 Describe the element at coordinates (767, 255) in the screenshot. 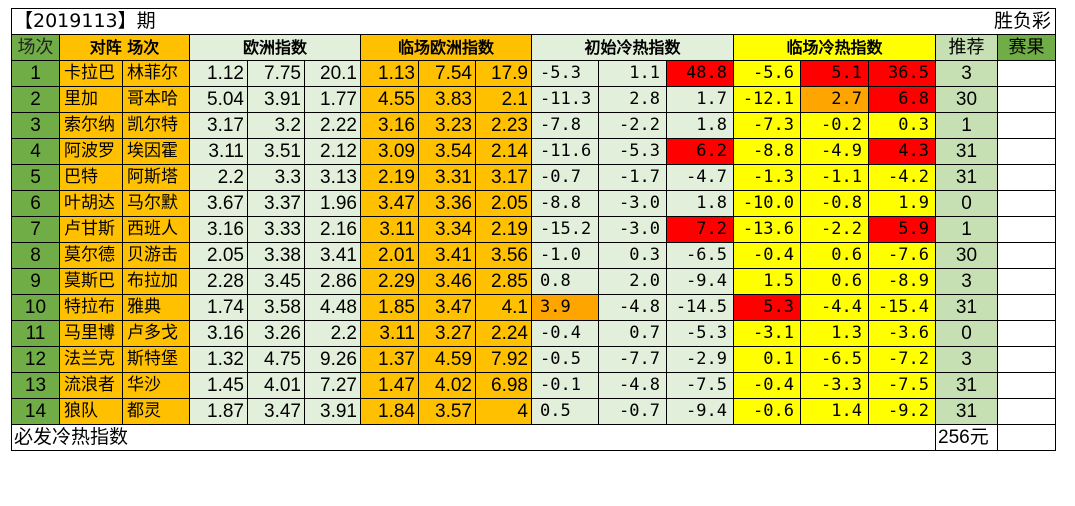

I see `live-hot-win: -0.4` at that location.